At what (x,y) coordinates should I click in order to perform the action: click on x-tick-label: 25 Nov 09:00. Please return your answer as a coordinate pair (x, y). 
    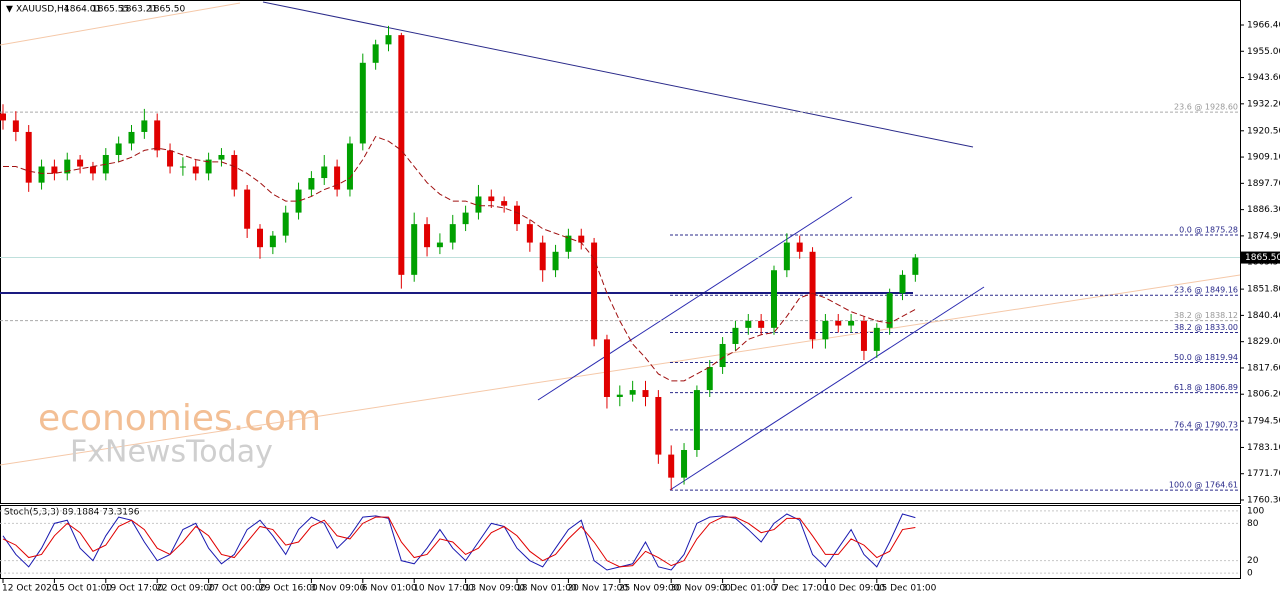
    Looking at the image, I should click on (649, 589).